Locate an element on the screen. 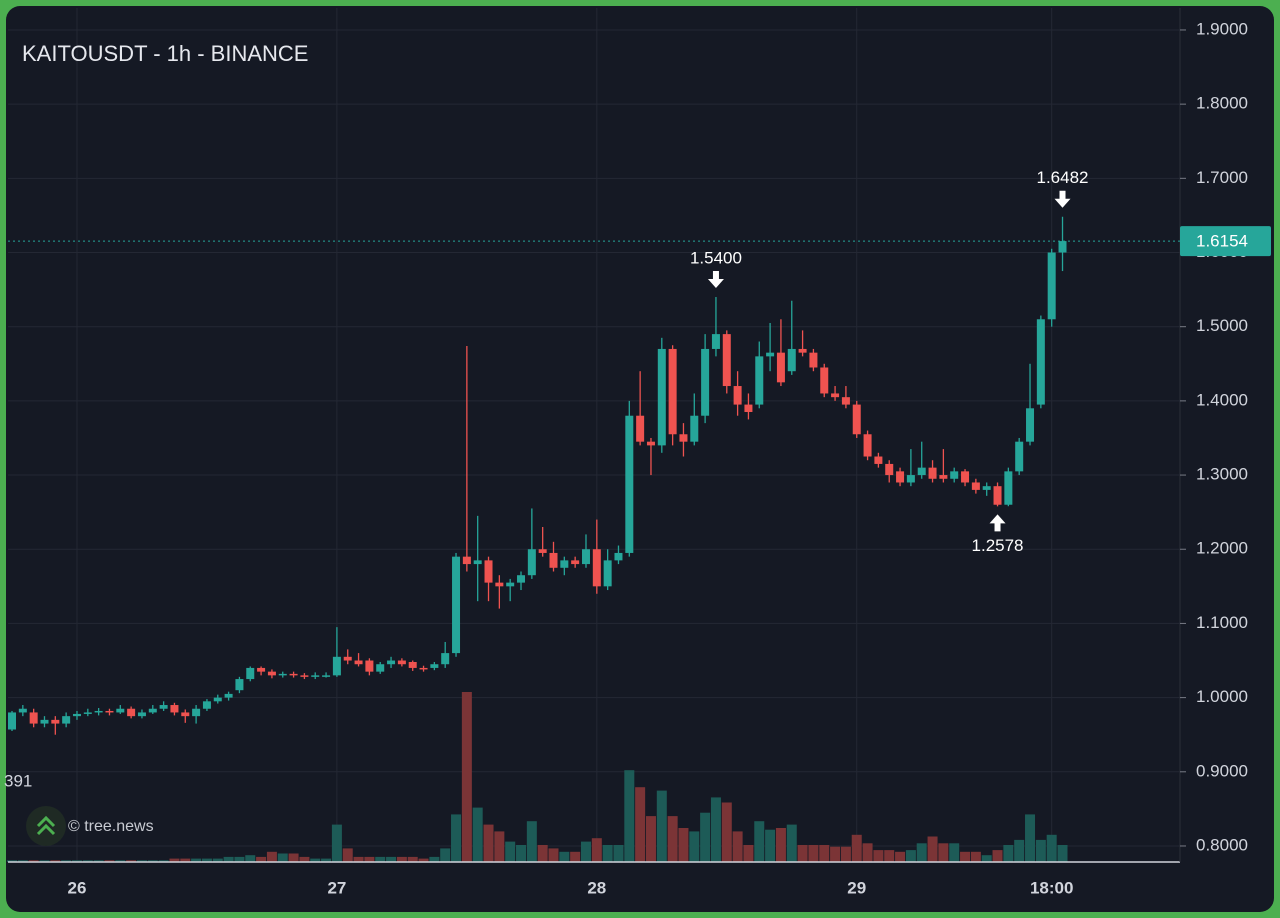  y-tick-label: 1.5000 is located at coordinates (1222, 325).